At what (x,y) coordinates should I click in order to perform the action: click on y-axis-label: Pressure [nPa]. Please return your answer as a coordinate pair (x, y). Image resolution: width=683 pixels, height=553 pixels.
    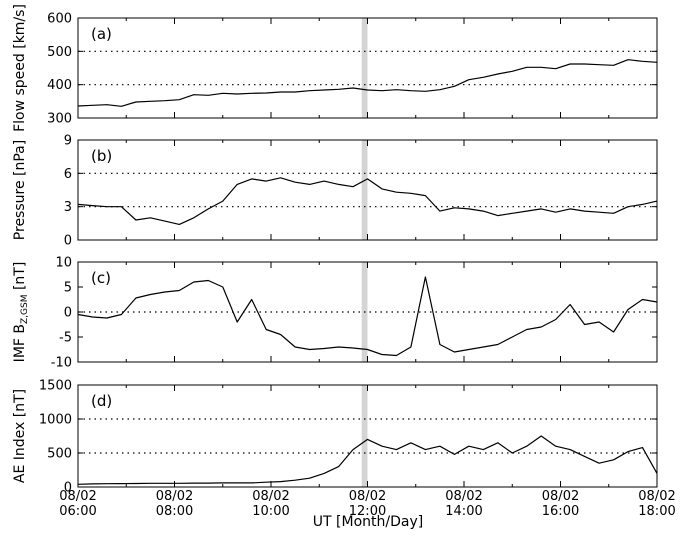
    Looking at the image, I should click on (20, 190).